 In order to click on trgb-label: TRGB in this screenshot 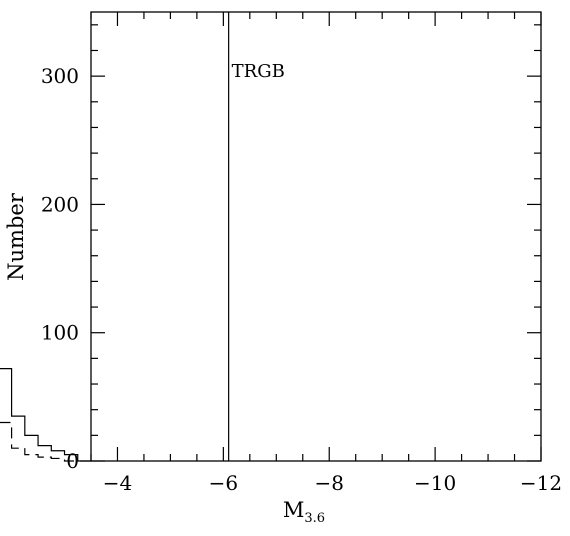, I will do `click(258, 71)`.